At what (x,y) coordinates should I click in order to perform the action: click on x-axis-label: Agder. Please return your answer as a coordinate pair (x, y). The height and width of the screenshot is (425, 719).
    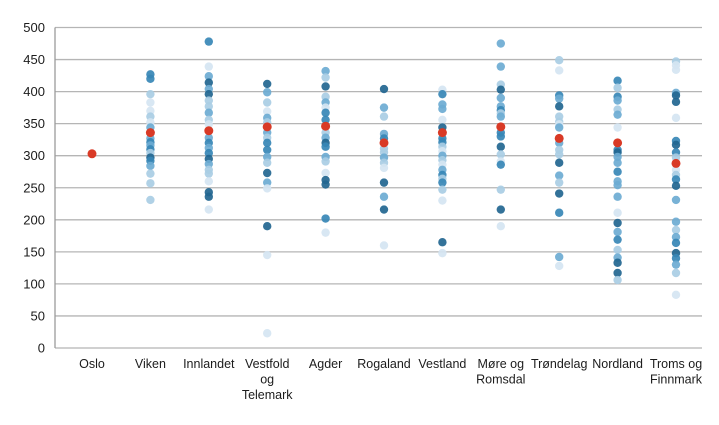
    Looking at the image, I should click on (325, 364).